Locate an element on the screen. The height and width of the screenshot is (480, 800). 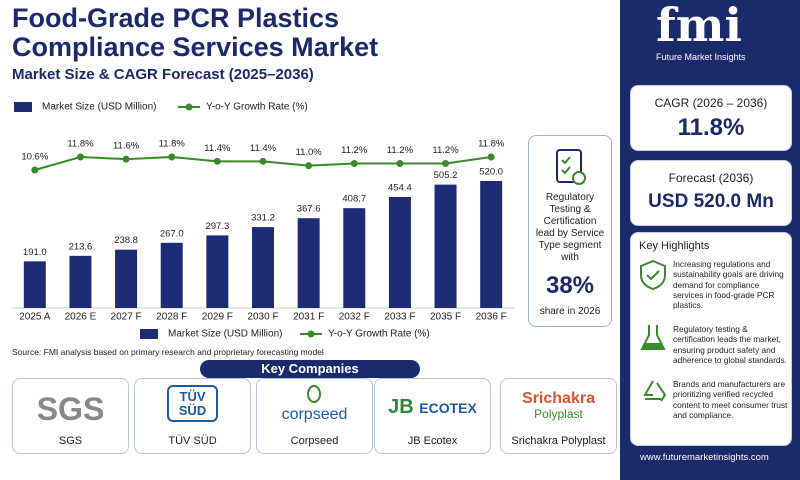
forecast-value: USD 520.0 Mn is located at coordinates (711, 201).